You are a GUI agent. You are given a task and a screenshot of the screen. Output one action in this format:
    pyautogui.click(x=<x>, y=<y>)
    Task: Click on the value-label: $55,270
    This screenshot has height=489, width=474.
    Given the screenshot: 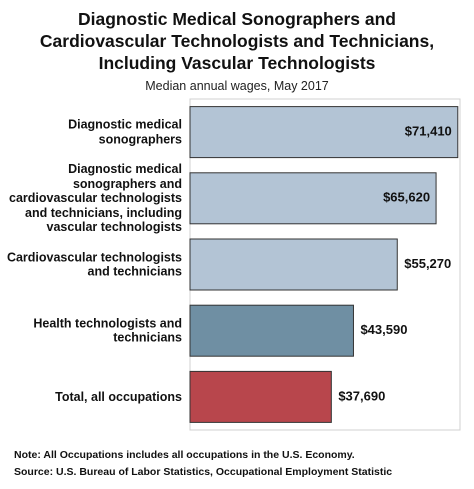 What is the action you would take?
    pyautogui.click(x=427, y=263)
    